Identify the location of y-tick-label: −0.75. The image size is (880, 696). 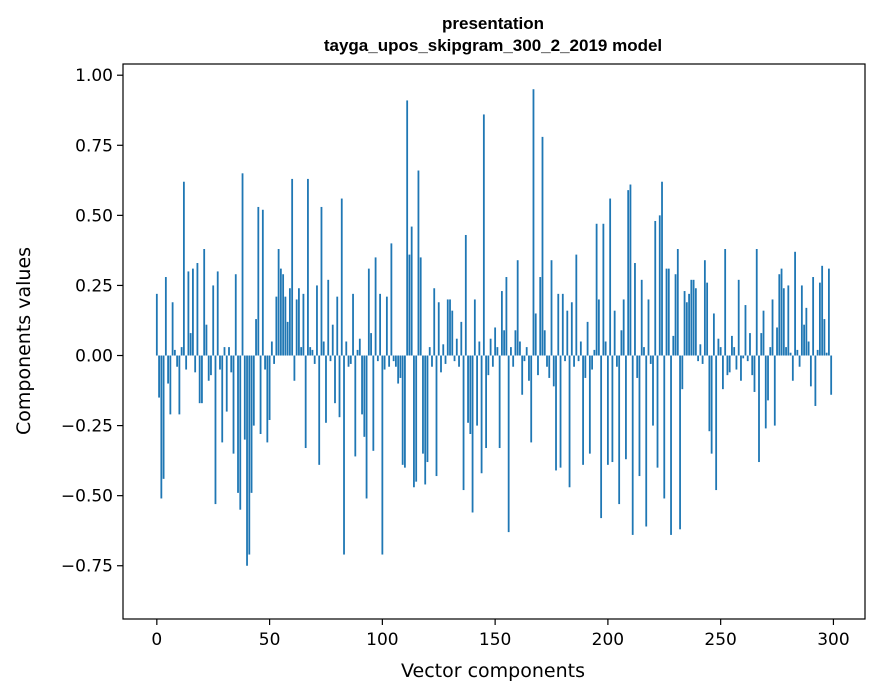
(87, 567).